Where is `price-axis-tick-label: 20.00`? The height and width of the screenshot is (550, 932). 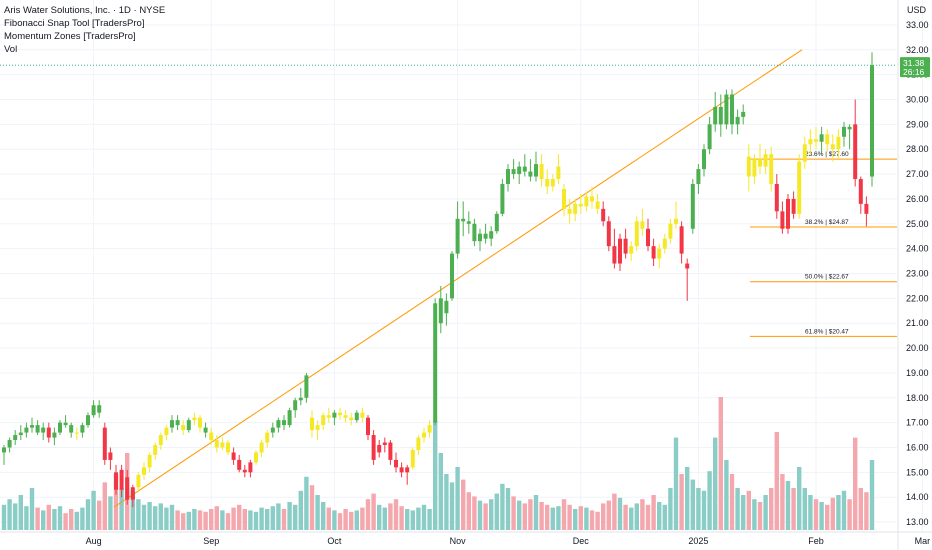
price-axis-tick-label: 20.00 is located at coordinates (917, 348).